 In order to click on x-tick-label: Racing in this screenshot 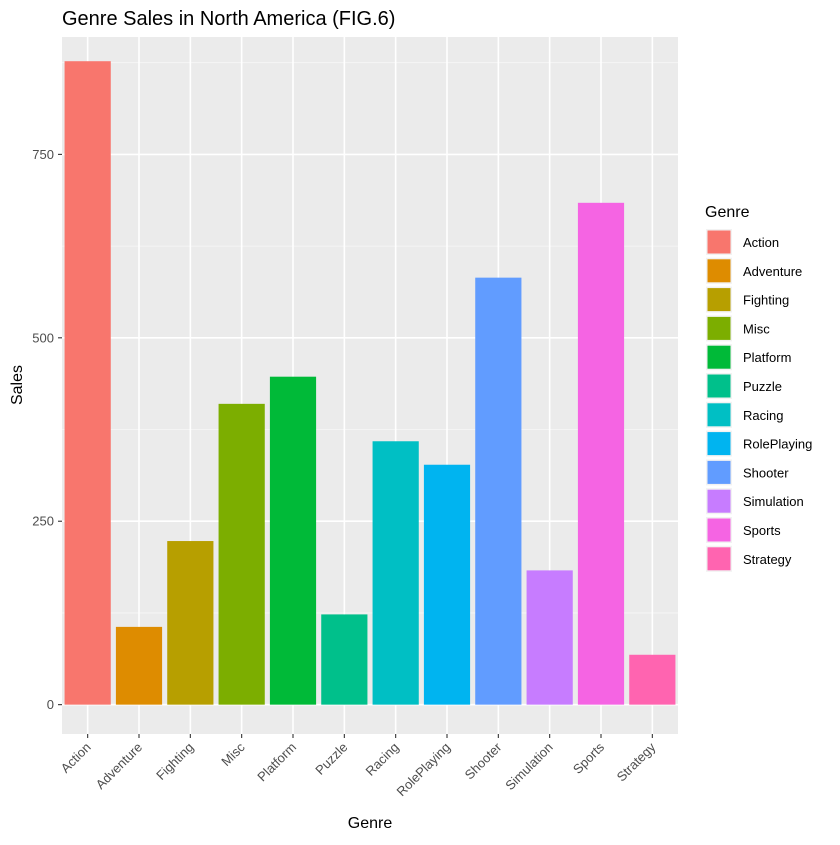, I will do `click(382, 759)`.